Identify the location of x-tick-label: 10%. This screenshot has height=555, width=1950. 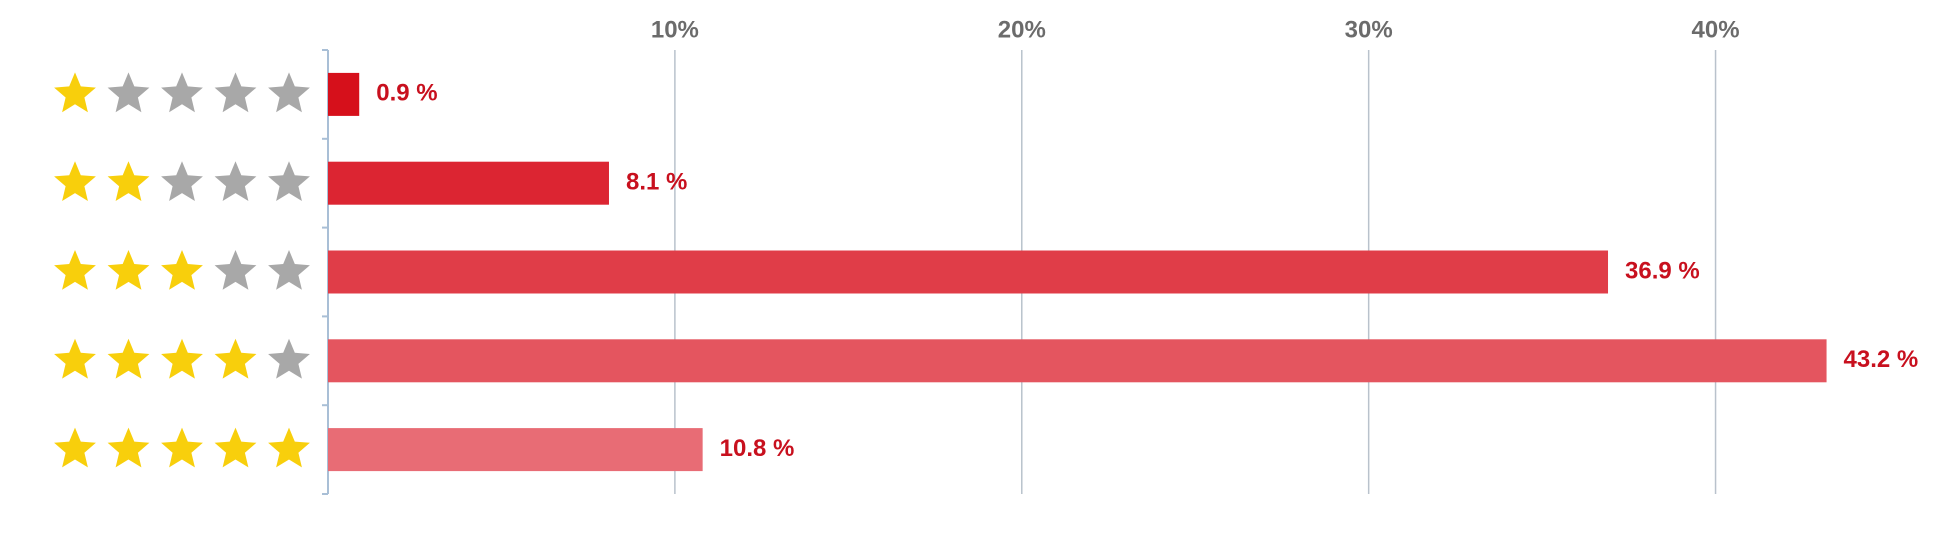
(675, 29).